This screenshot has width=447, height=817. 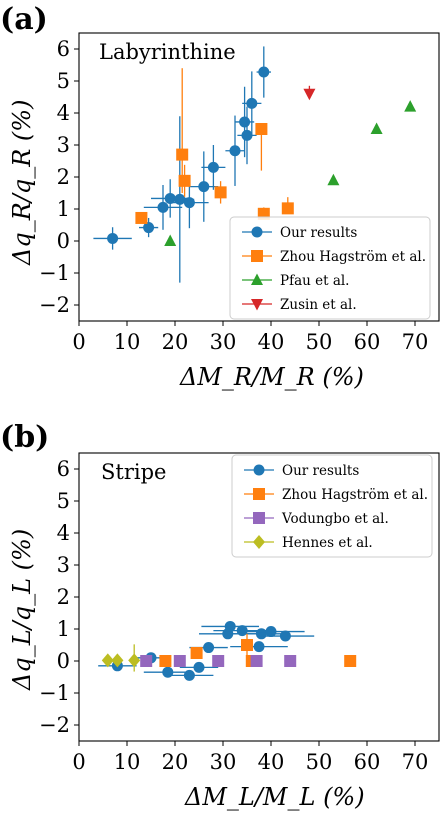 What do you see at coordinates (314, 281) in the screenshot?
I see `legend-label: Pfau et al.` at bounding box center [314, 281].